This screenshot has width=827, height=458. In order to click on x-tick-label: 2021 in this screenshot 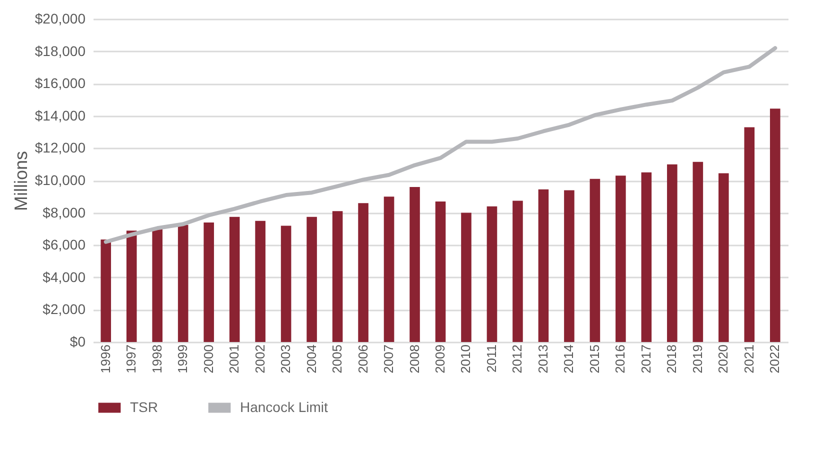, I will do `click(748, 359)`.